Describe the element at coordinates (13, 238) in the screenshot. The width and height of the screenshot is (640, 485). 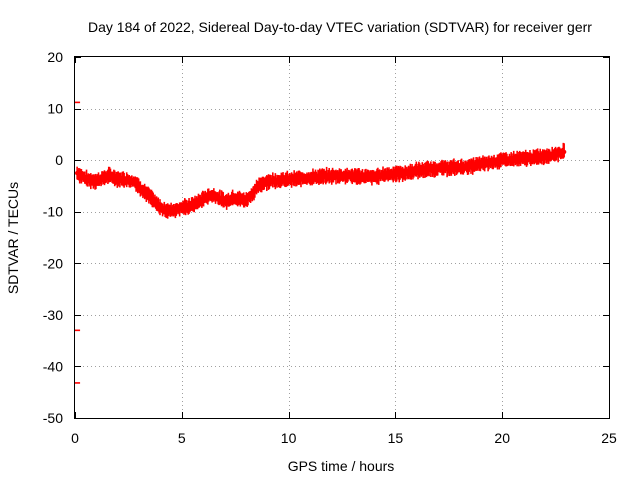
I see `y-axis-label: SDTVAR / TECUs` at that location.